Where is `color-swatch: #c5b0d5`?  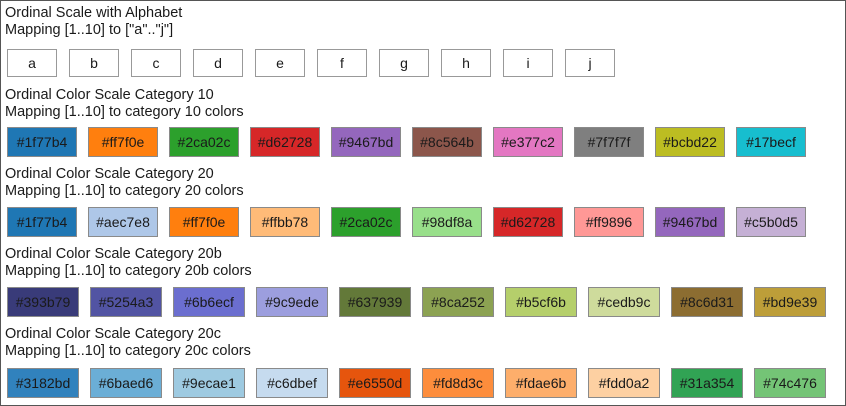
color-swatch: #c5b0d5 is located at coordinates (771, 222).